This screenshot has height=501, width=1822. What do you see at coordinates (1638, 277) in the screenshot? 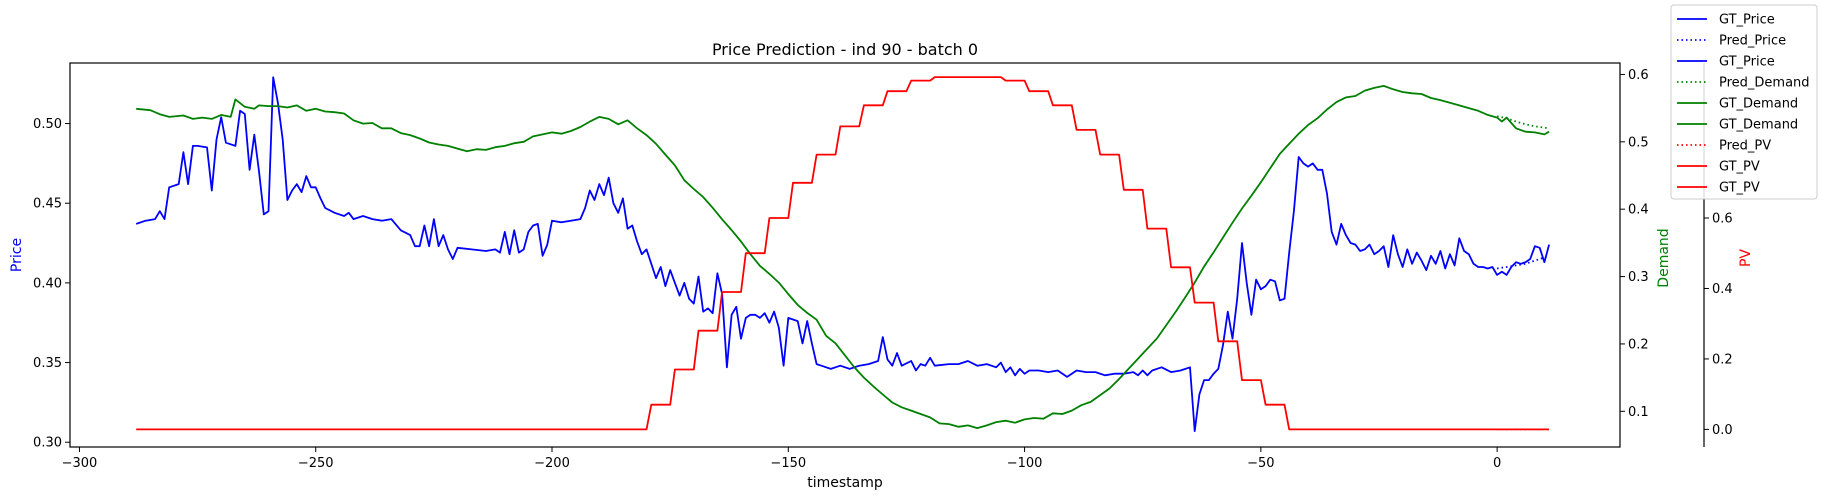
I see `demand-tick-label: 0.3` at bounding box center [1638, 277].